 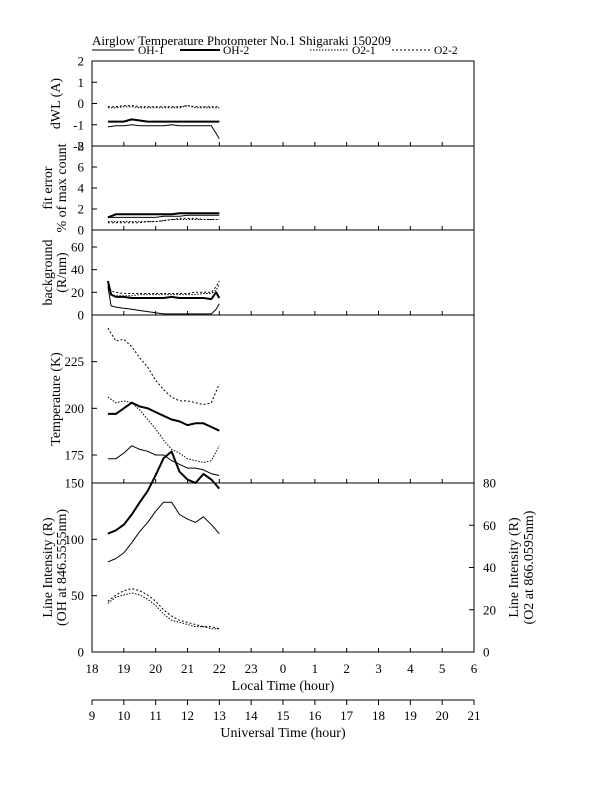 I want to click on legend-label-oh-2: OH-2, so click(x=236, y=51).